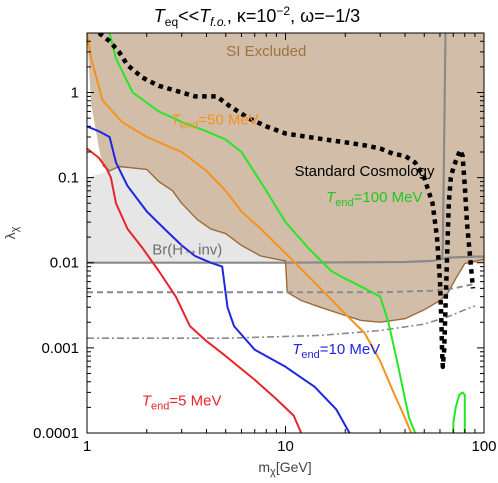 The width and height of the screenshot is (498, 483). I want to click on title-kappa: , κ=10, so click(252, 16).